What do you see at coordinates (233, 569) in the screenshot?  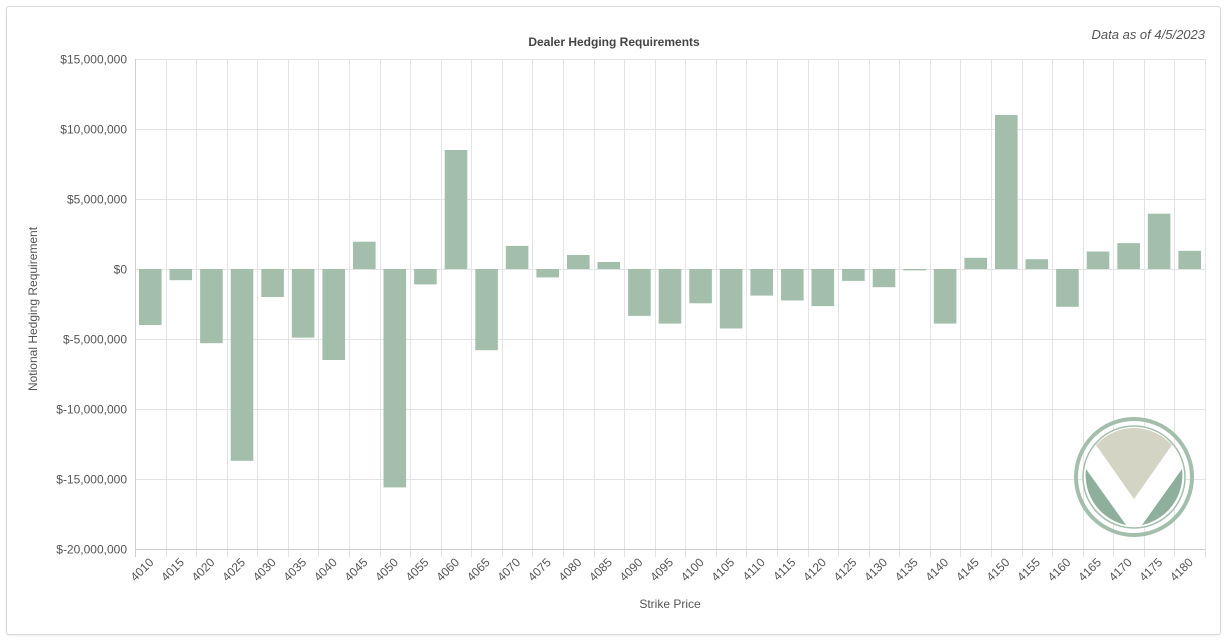 I see `x-tick-label: 4025` at bounding box center [233, 569].